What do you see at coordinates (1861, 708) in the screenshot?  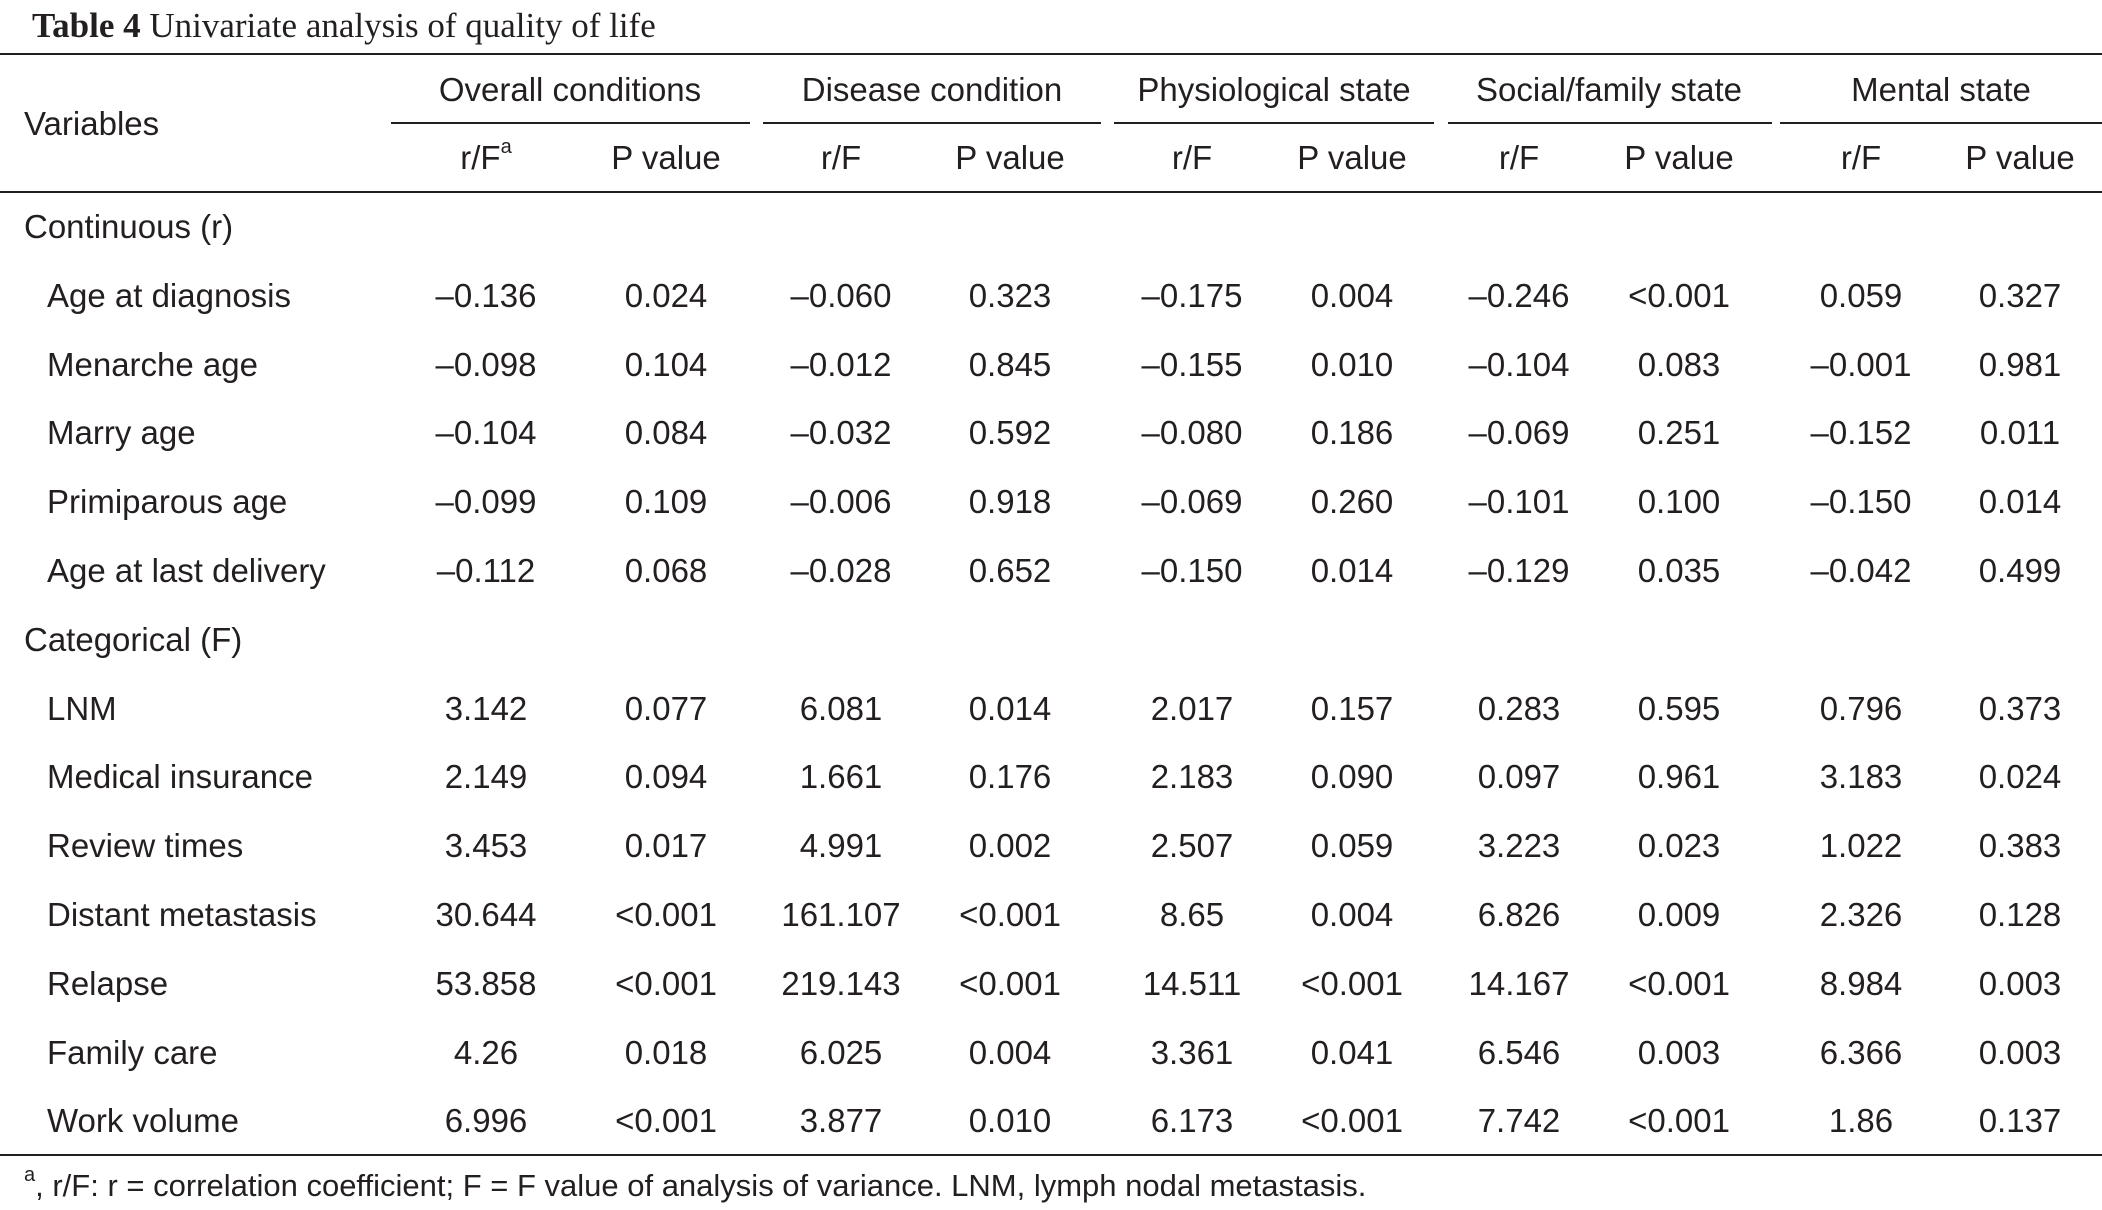 I see `table-cell: 0.796` at bounding box center [1861, 708].